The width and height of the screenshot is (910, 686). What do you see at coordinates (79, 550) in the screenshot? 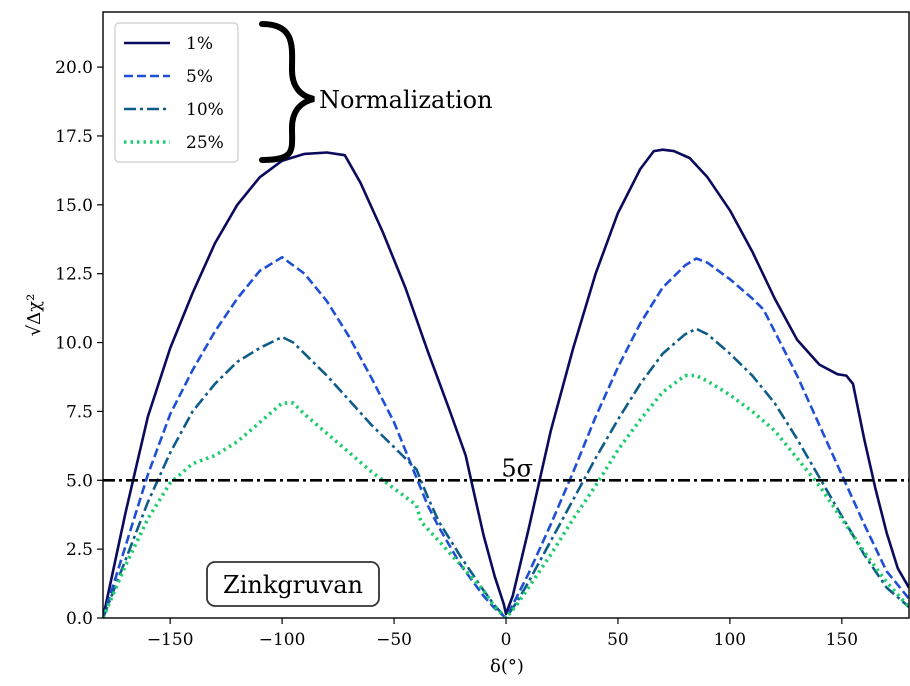
I see `y-tick-label: 2.5` at bounding box center [79, 550].